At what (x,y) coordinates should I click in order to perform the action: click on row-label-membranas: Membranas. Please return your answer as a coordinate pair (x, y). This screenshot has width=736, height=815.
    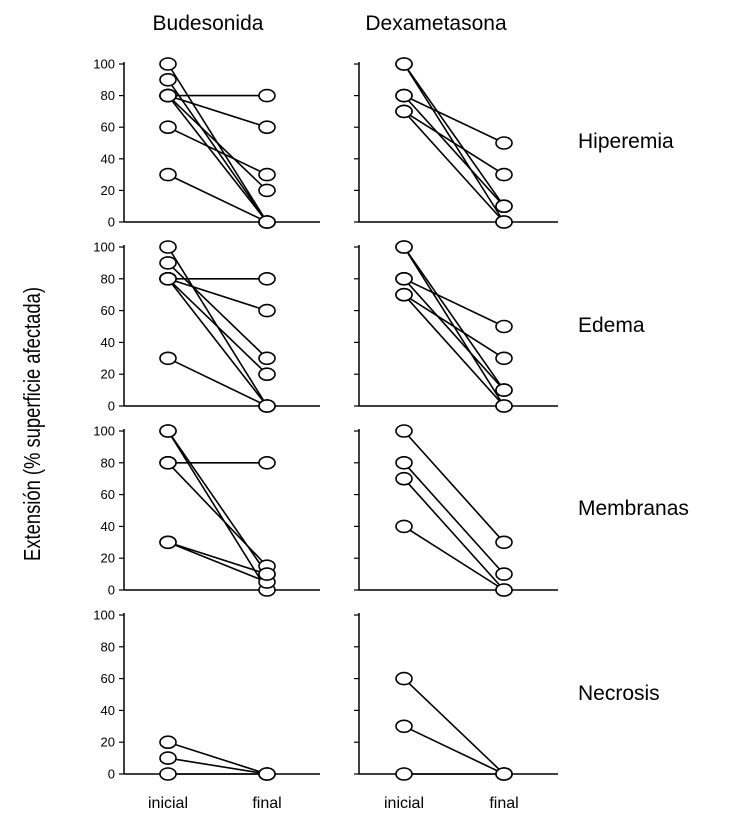
    Looking at the image, I should click on (633, 508).